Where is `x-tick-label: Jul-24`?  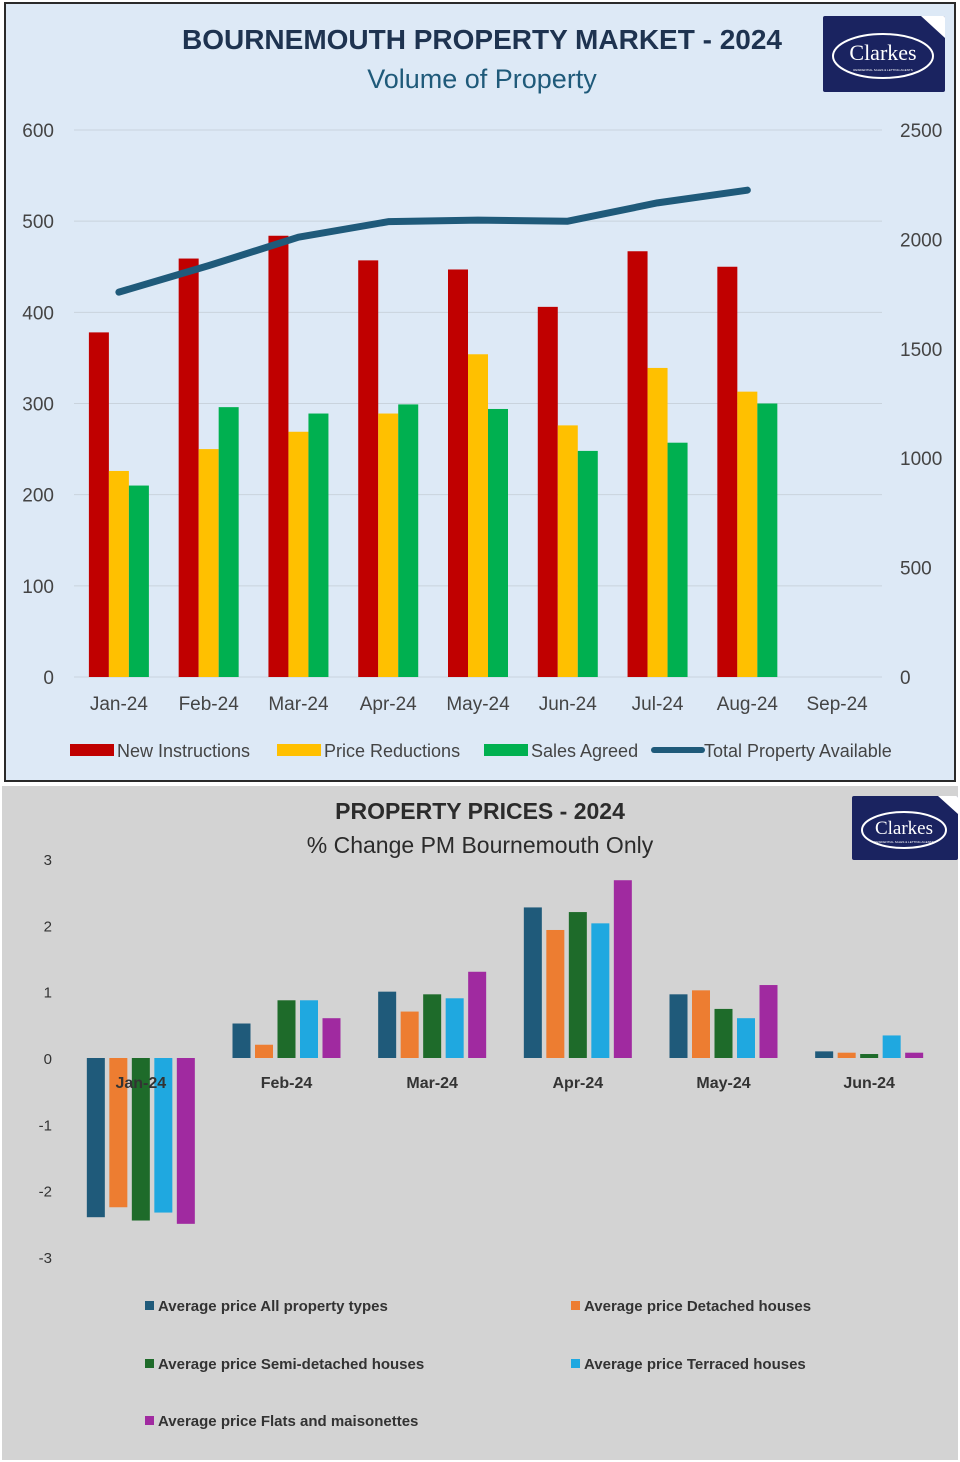
x-tick-label: Jul-24 is located at coordinates (658, 704).